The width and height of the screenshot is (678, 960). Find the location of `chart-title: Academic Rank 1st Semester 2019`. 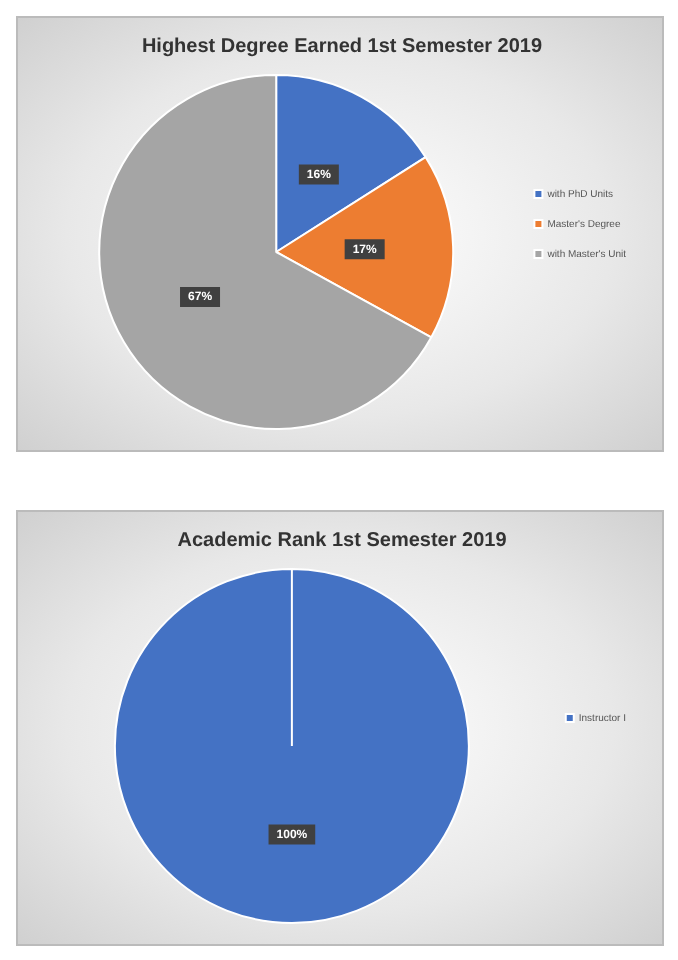

chart-title: Academic Rank 1st Semester 2019 is located at coordinates (342, 540).